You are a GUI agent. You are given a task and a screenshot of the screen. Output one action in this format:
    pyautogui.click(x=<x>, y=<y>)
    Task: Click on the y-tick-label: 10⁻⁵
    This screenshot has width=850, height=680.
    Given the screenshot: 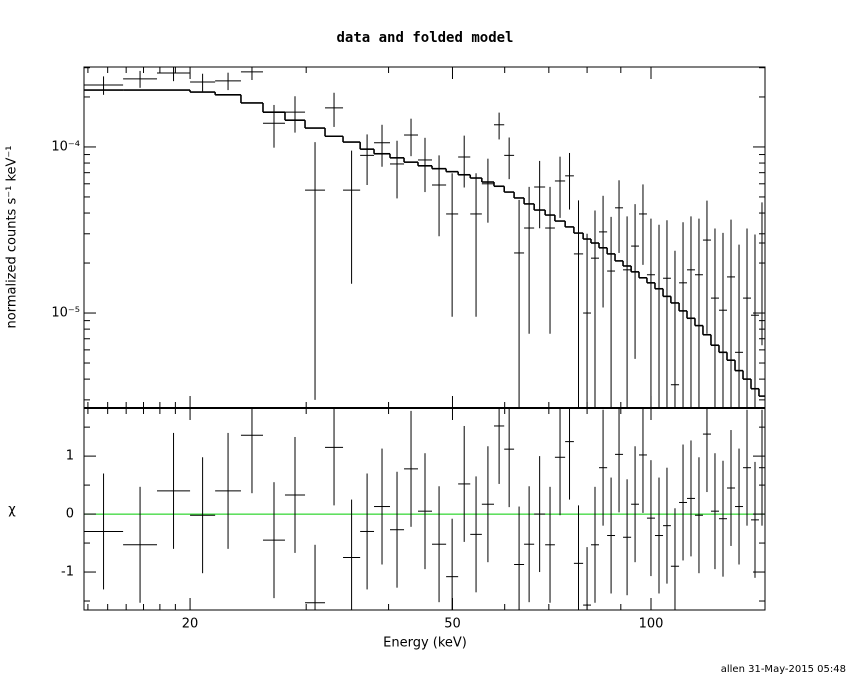 What is the action you would take?
    pyautogui.click(x=65, y=313)
    